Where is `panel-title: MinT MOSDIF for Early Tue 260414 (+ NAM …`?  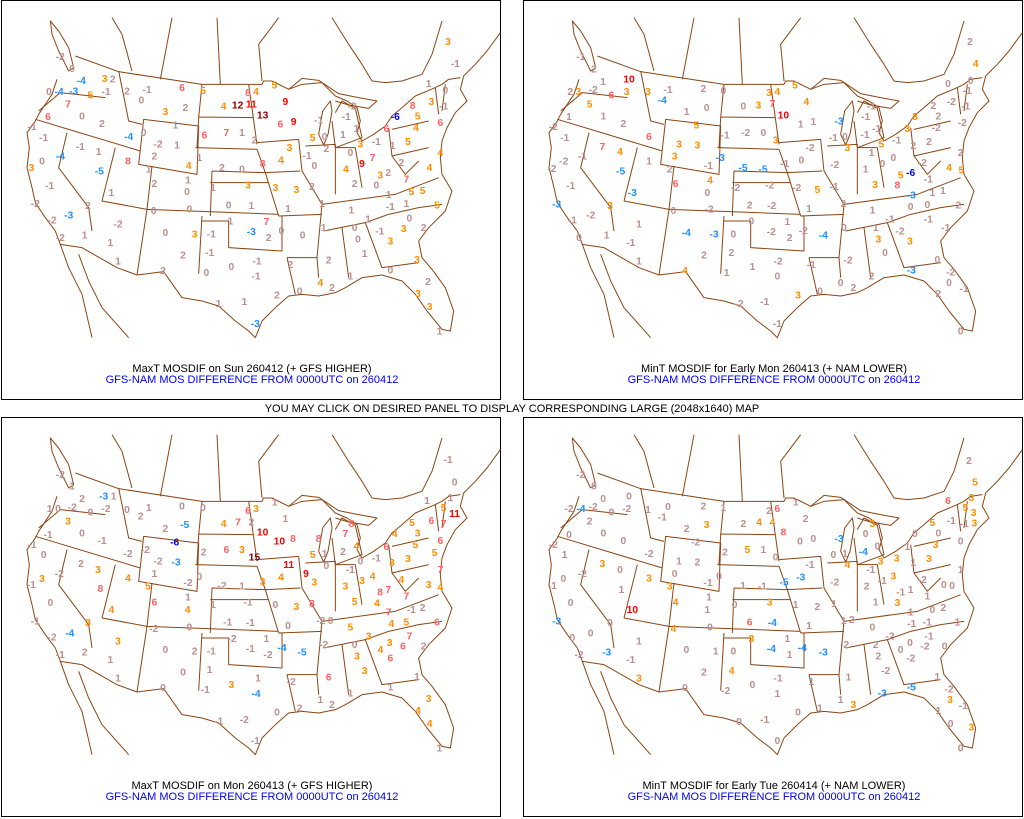
panel-title: MinT MOSDIF for Early Tue 260414 (+ NAM … is located at coordinates (774, 786).